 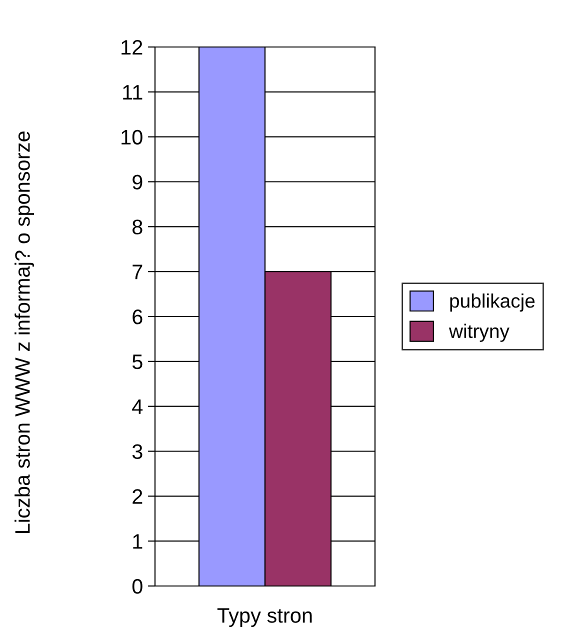 What do you see at coordinates (132, 137) in the screenshot?
I see `y-tick-label: 10` at bounding box center [132, 137].